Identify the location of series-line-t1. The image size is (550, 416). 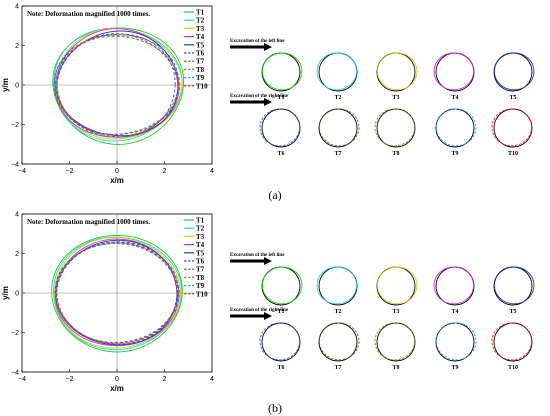
(118, 86).